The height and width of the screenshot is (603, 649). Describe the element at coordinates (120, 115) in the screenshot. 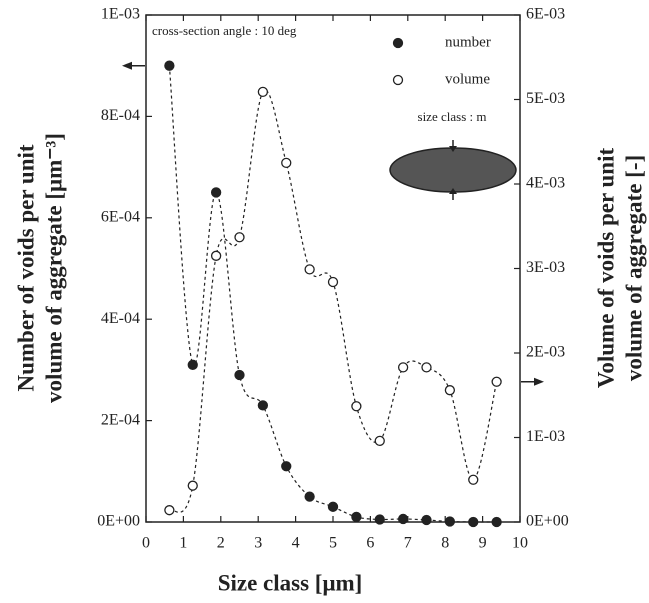

I see `y-tick-label: 8E-04` at that location.